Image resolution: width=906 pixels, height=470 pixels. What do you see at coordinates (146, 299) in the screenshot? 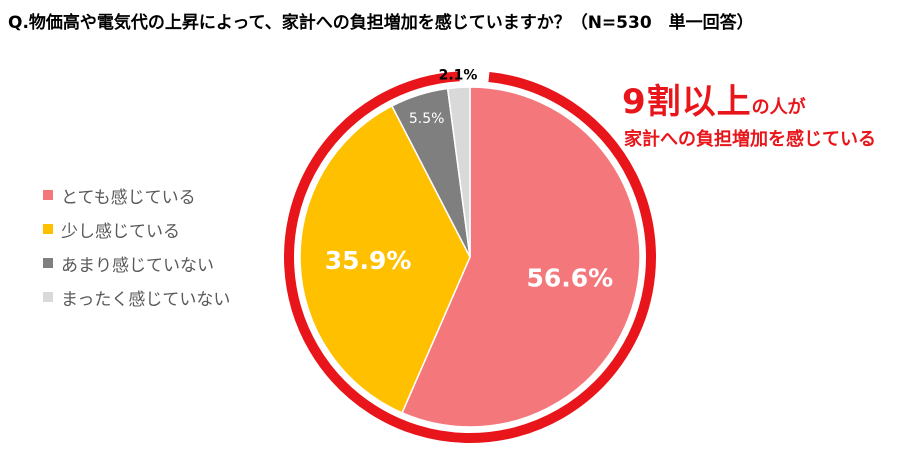
I see `legend-label: まったく感じていない` at bounding box center [146, 299].